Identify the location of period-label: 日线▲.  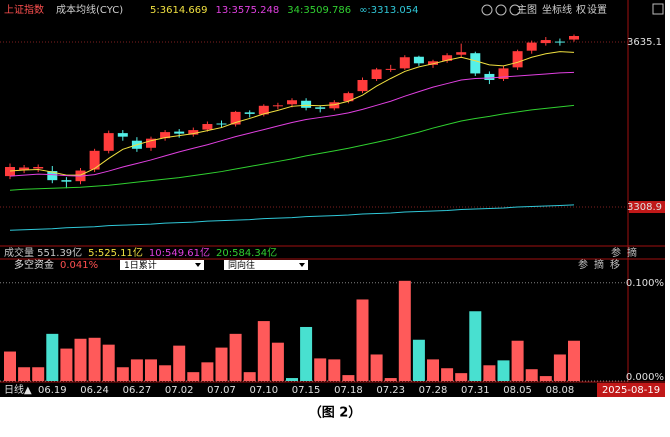
(18, 389).